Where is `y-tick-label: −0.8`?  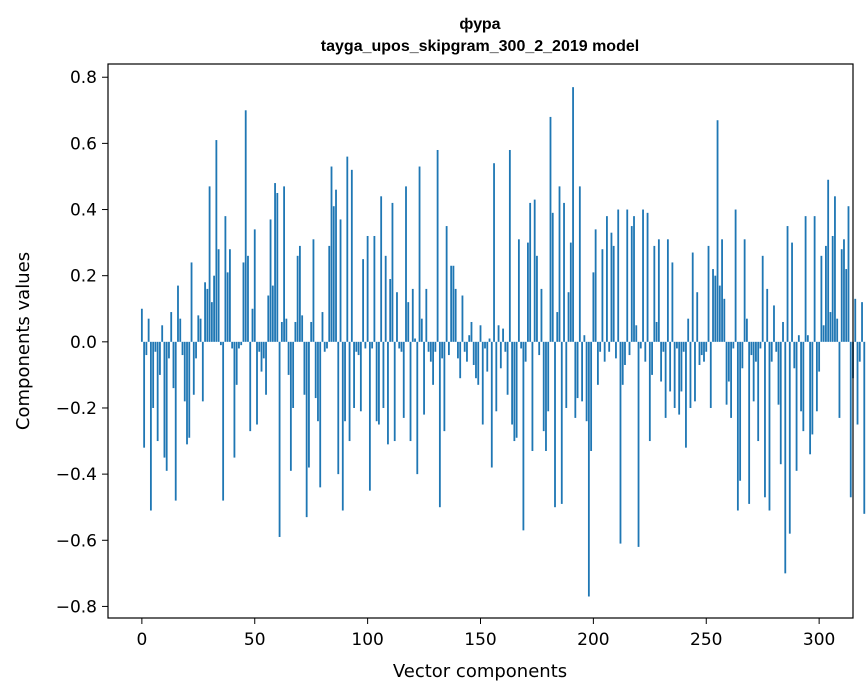
y-tick-label: −0.8 is located at coordinates (76, 607).